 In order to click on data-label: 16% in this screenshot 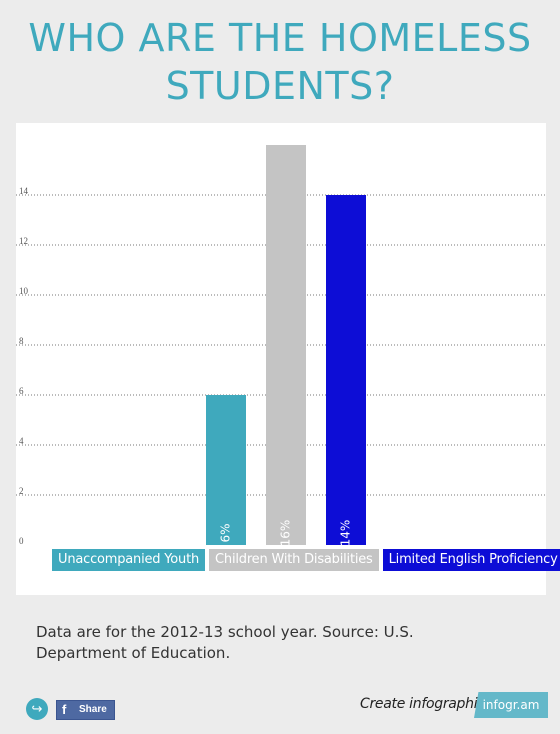, I will do `click(286, 533)`.